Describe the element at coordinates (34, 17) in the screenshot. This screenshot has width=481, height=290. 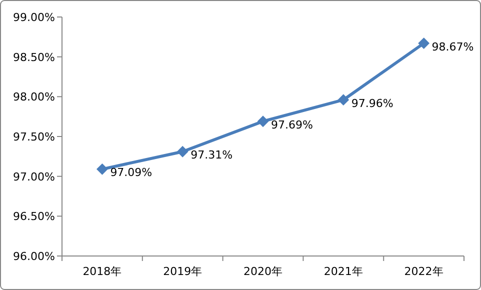
I see `y-tick-label: 99.00%` at that location.